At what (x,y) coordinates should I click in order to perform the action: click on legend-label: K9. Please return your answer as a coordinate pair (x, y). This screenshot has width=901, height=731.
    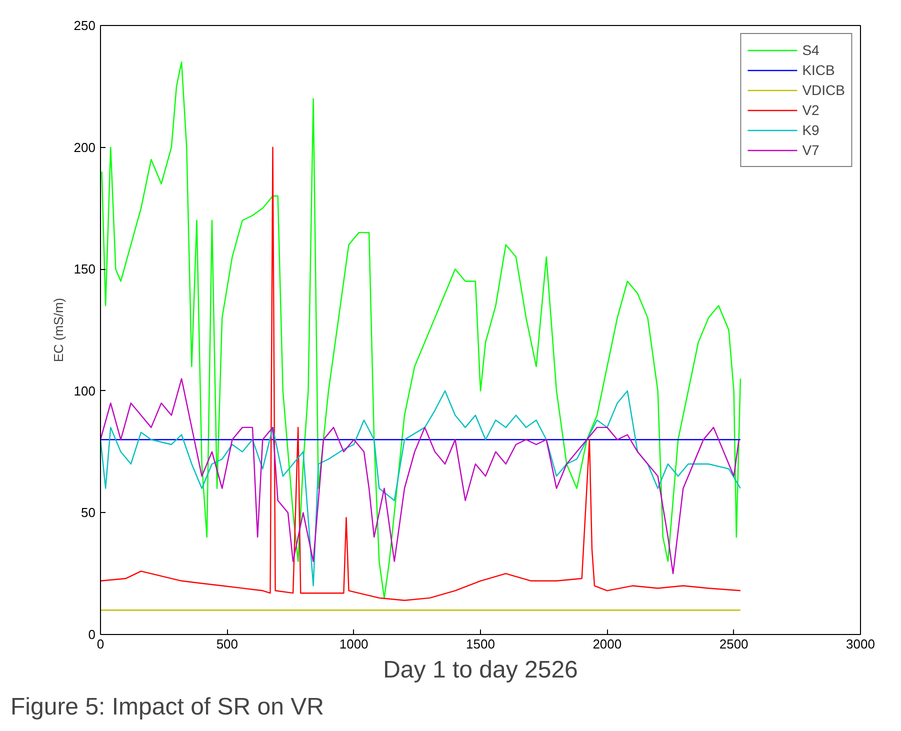
    Looking at the image, I should click on (811, 130).